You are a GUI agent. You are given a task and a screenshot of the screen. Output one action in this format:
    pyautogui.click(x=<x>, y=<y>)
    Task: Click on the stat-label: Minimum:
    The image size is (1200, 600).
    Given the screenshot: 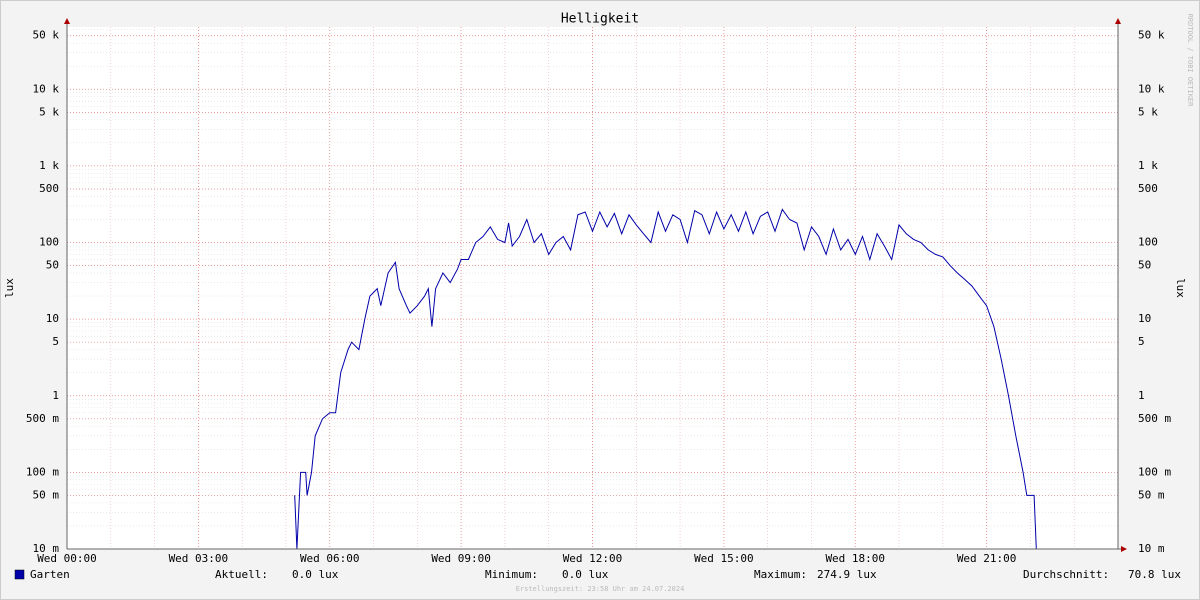 What is the action you would take?
    pyautogui.click(x=511, y=574)
    